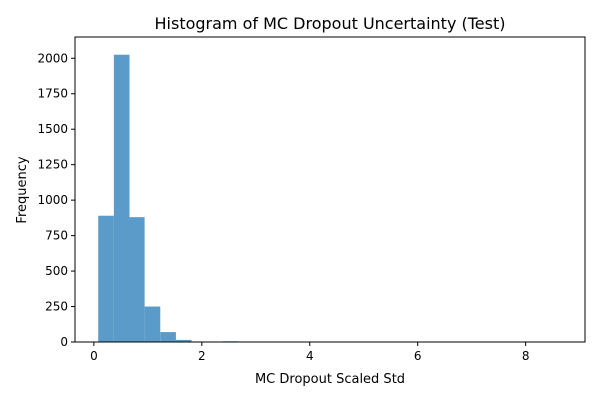 The height and width of the screenshot is (404, 600). What do you see at coordinates (94, 356) in the screenshot?
I see `x-tick-label: 0` at bounding box center [94, 356].